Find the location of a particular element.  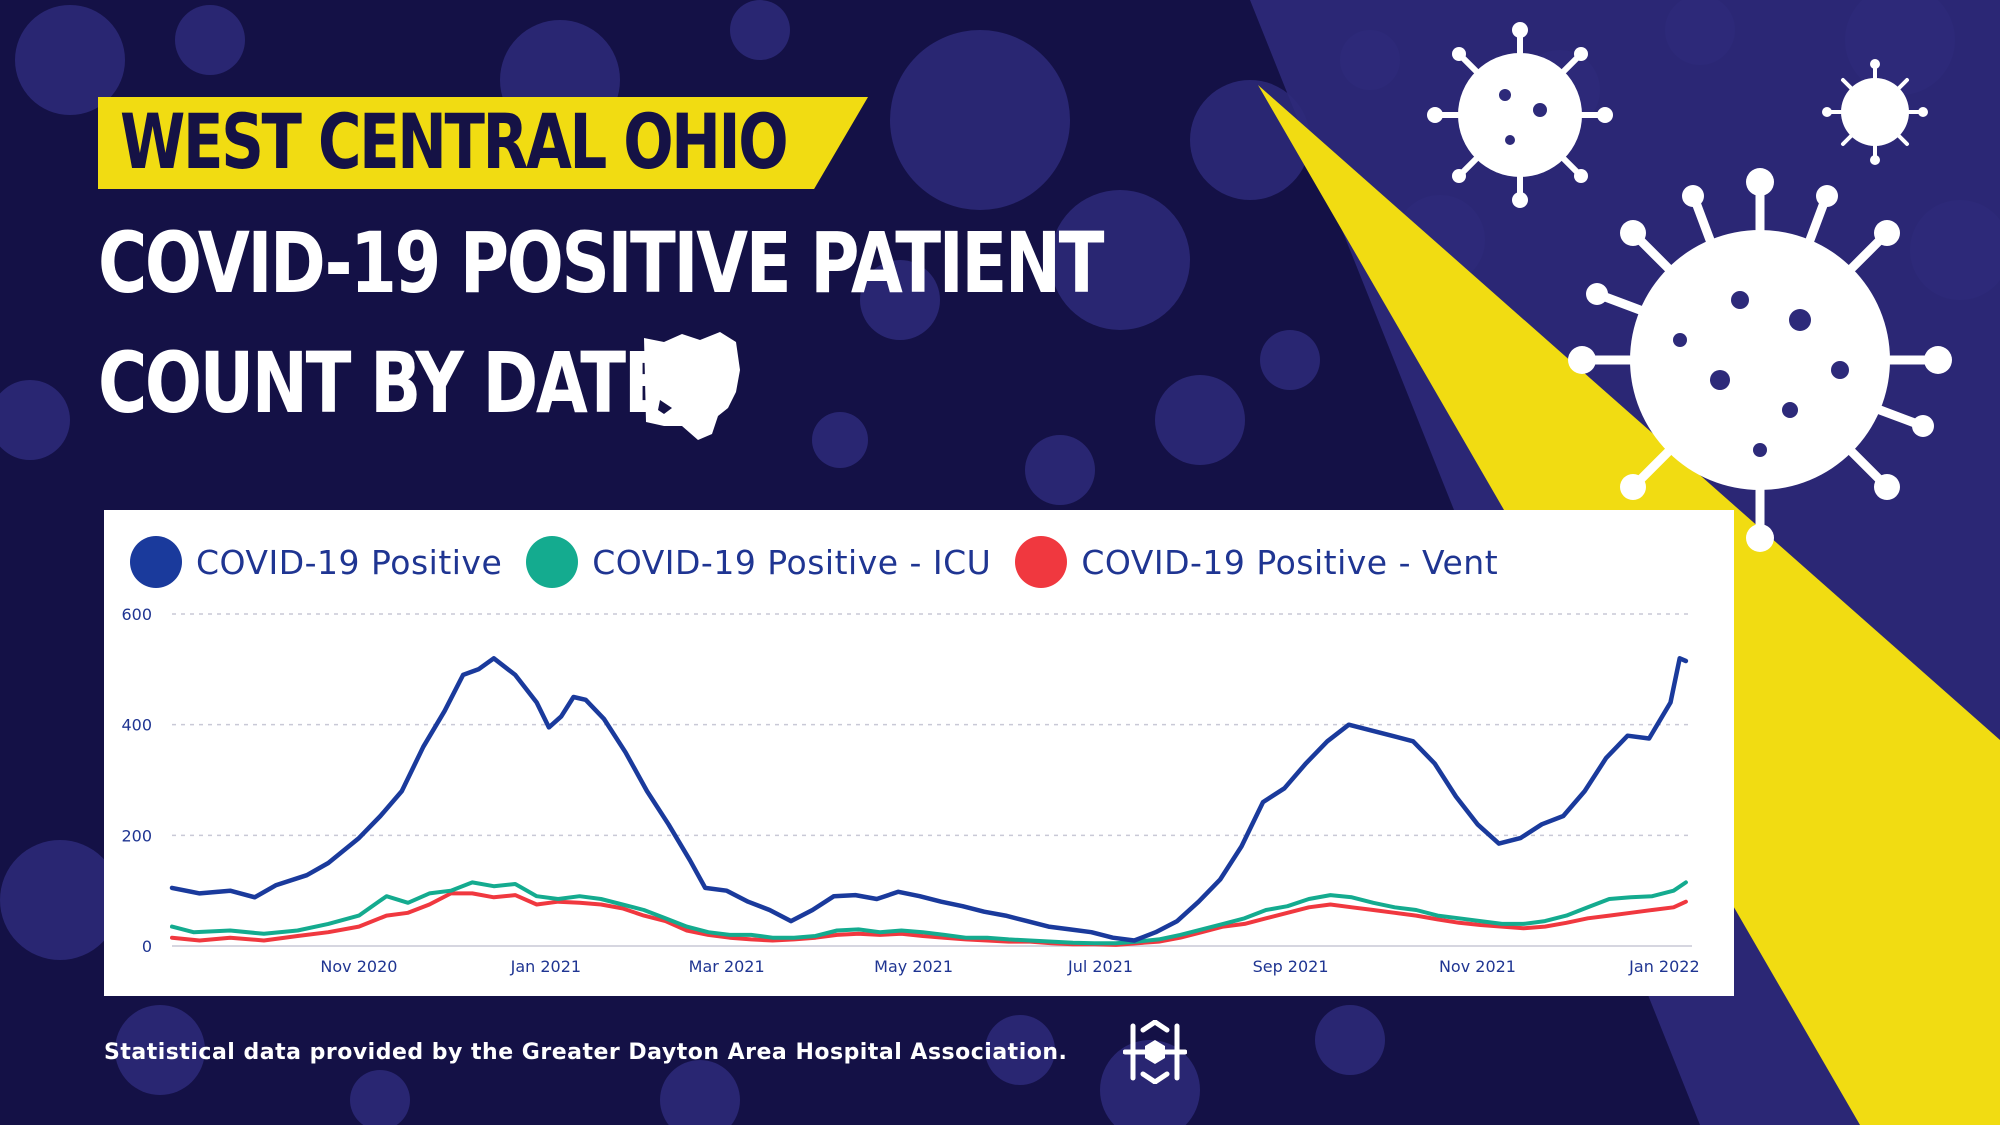

virus-icon-medium is located at coordinates (1520, 115).